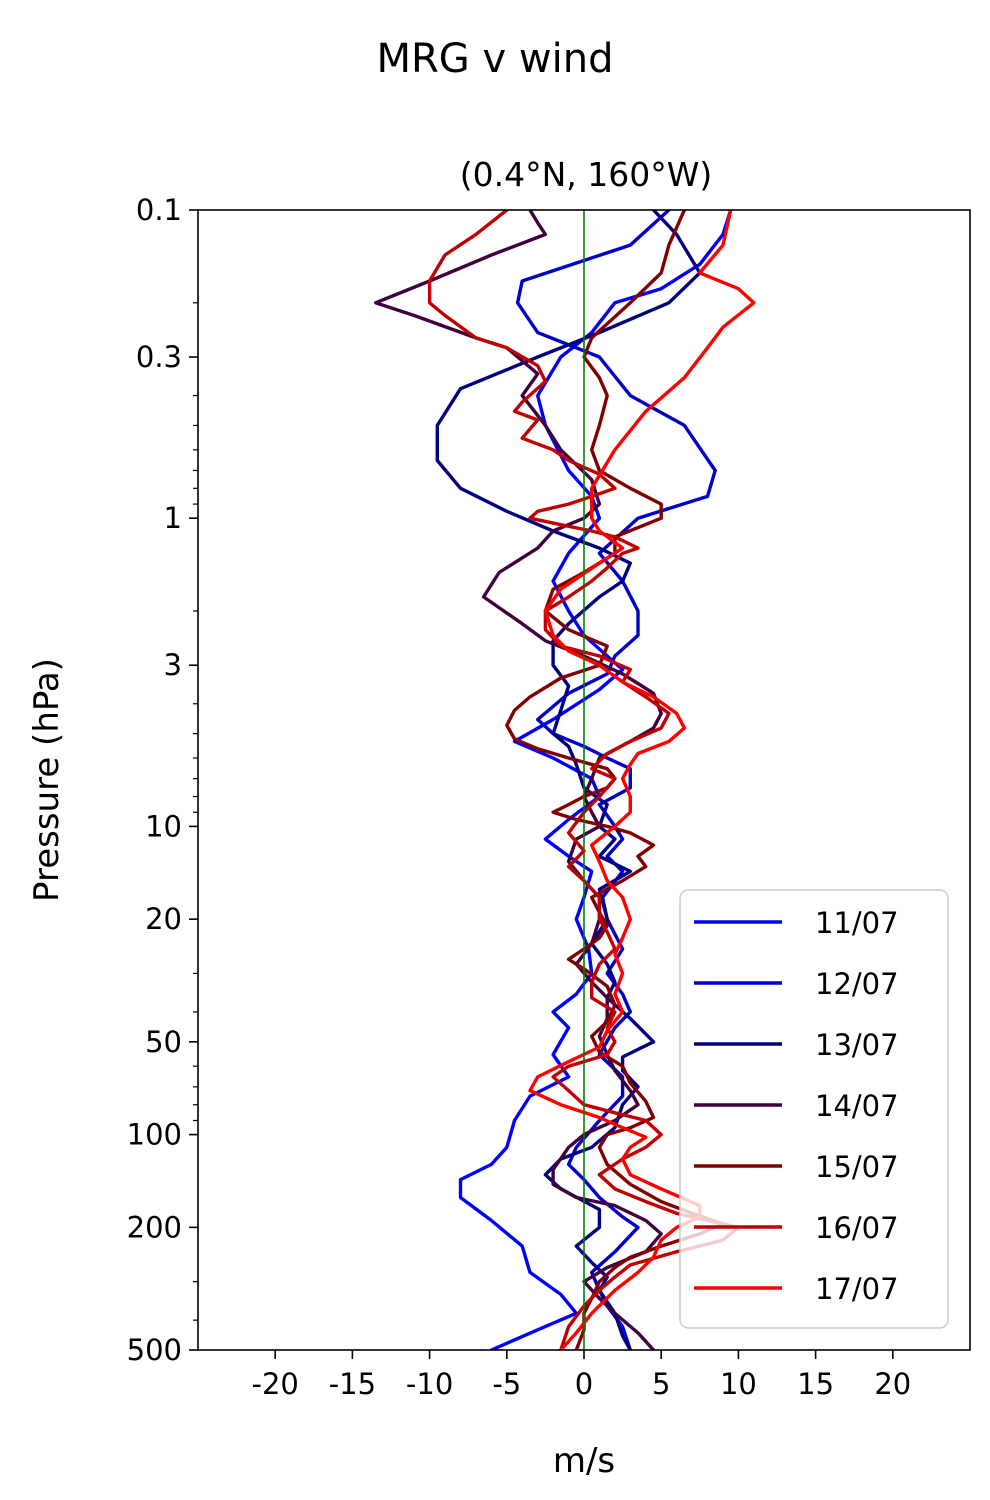 Image resolution: width=990 pixels, height=1500 pixels. What do you see at coordinates (857, 1228) in the screenshot?
I see `legend-label: 16/07` at bounding box center [857, 1228].